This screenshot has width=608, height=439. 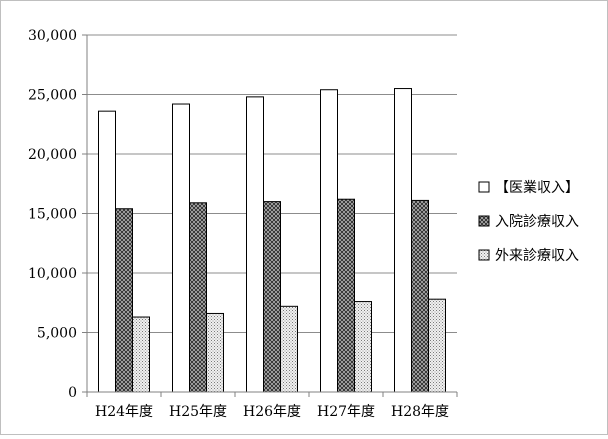 What do you see at coordinates (52, 155) in the screenshot?
I see `y-tick-label: 20,000` at bounding box center [52, 155].